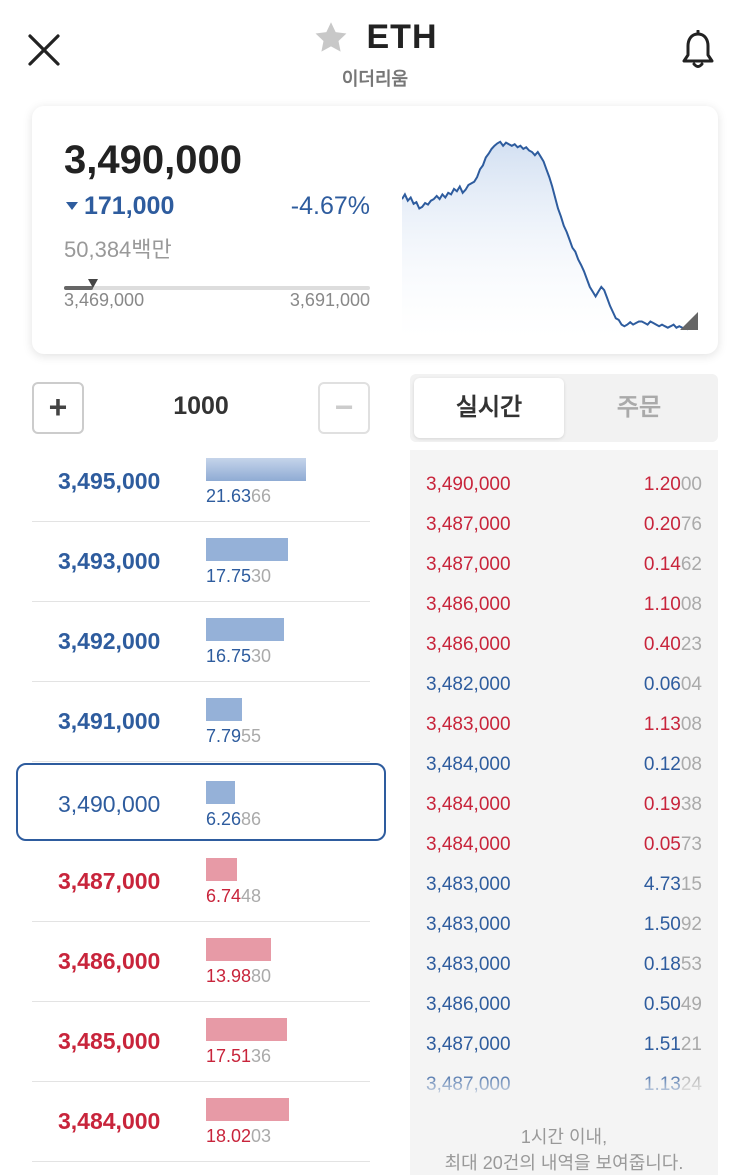  I want to click on orderbook-price: 3,485,000, so click(109, 1041).